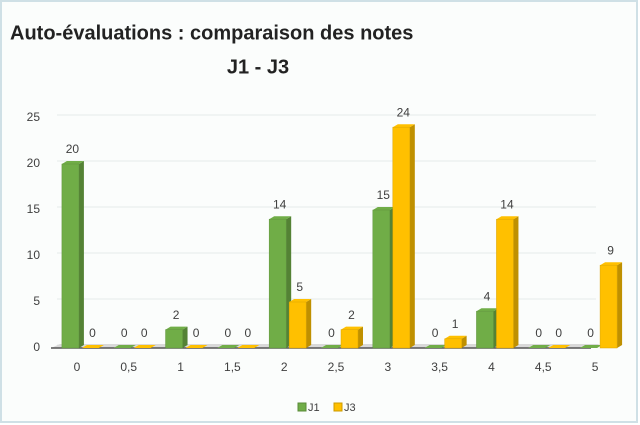 The height and width of the screenshot is (425, 640). Describe the element at coordinates (455, 324) in the screenshot. I see `data-label: 1` at that location.